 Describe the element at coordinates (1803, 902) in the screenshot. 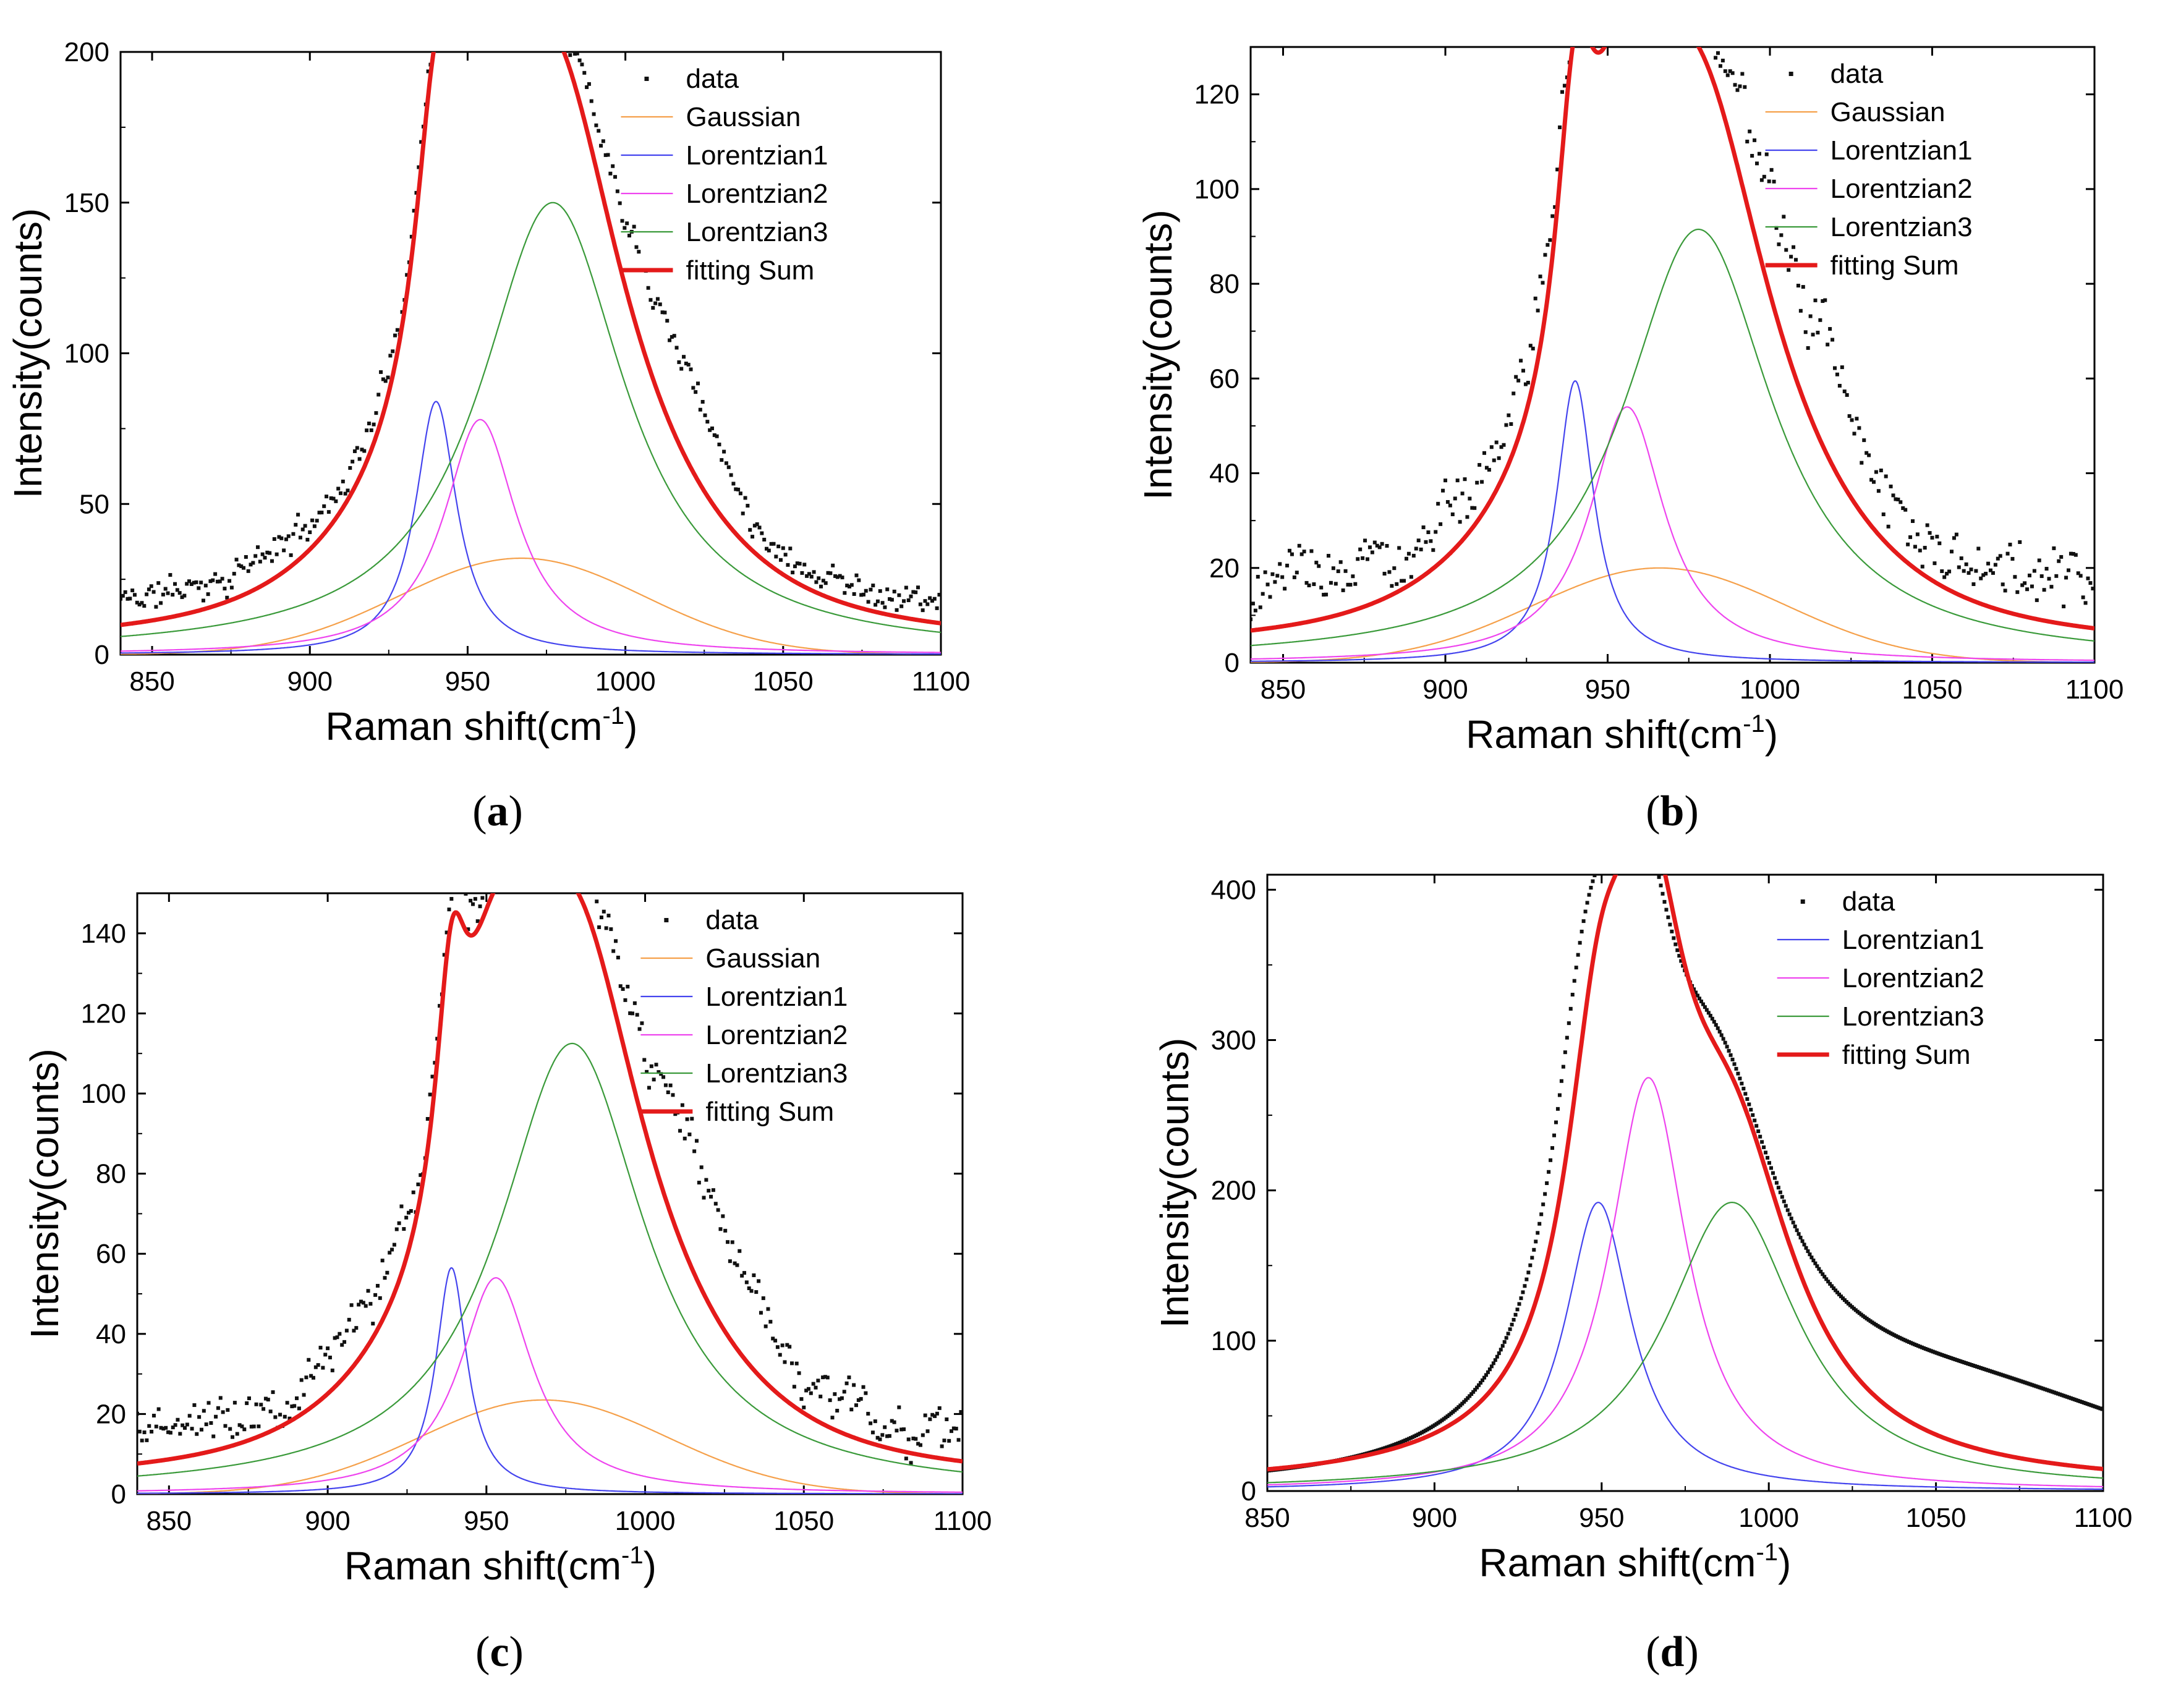

I see `legend-swatch` at that location.